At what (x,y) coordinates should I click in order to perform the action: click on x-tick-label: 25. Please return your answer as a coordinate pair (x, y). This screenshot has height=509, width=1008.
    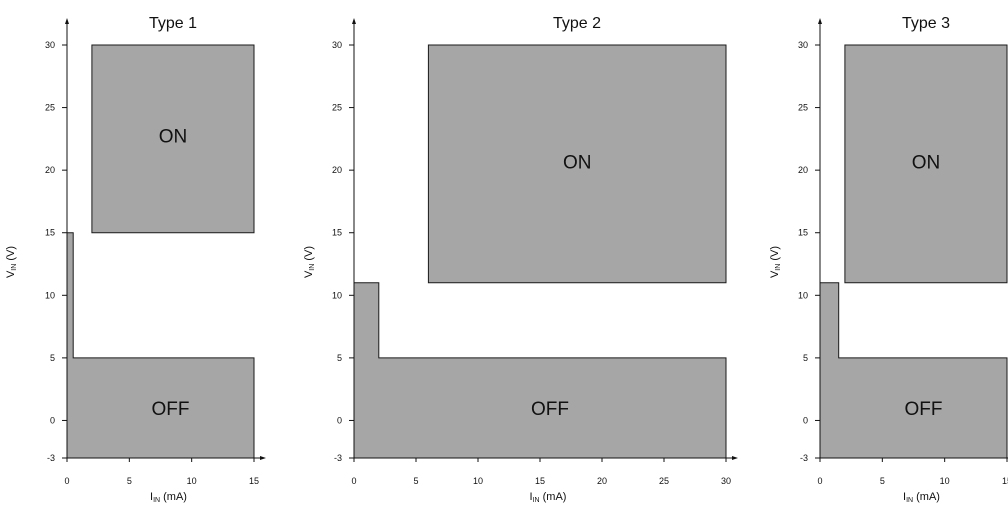
    Looking at the image, I should click on (664, 481).